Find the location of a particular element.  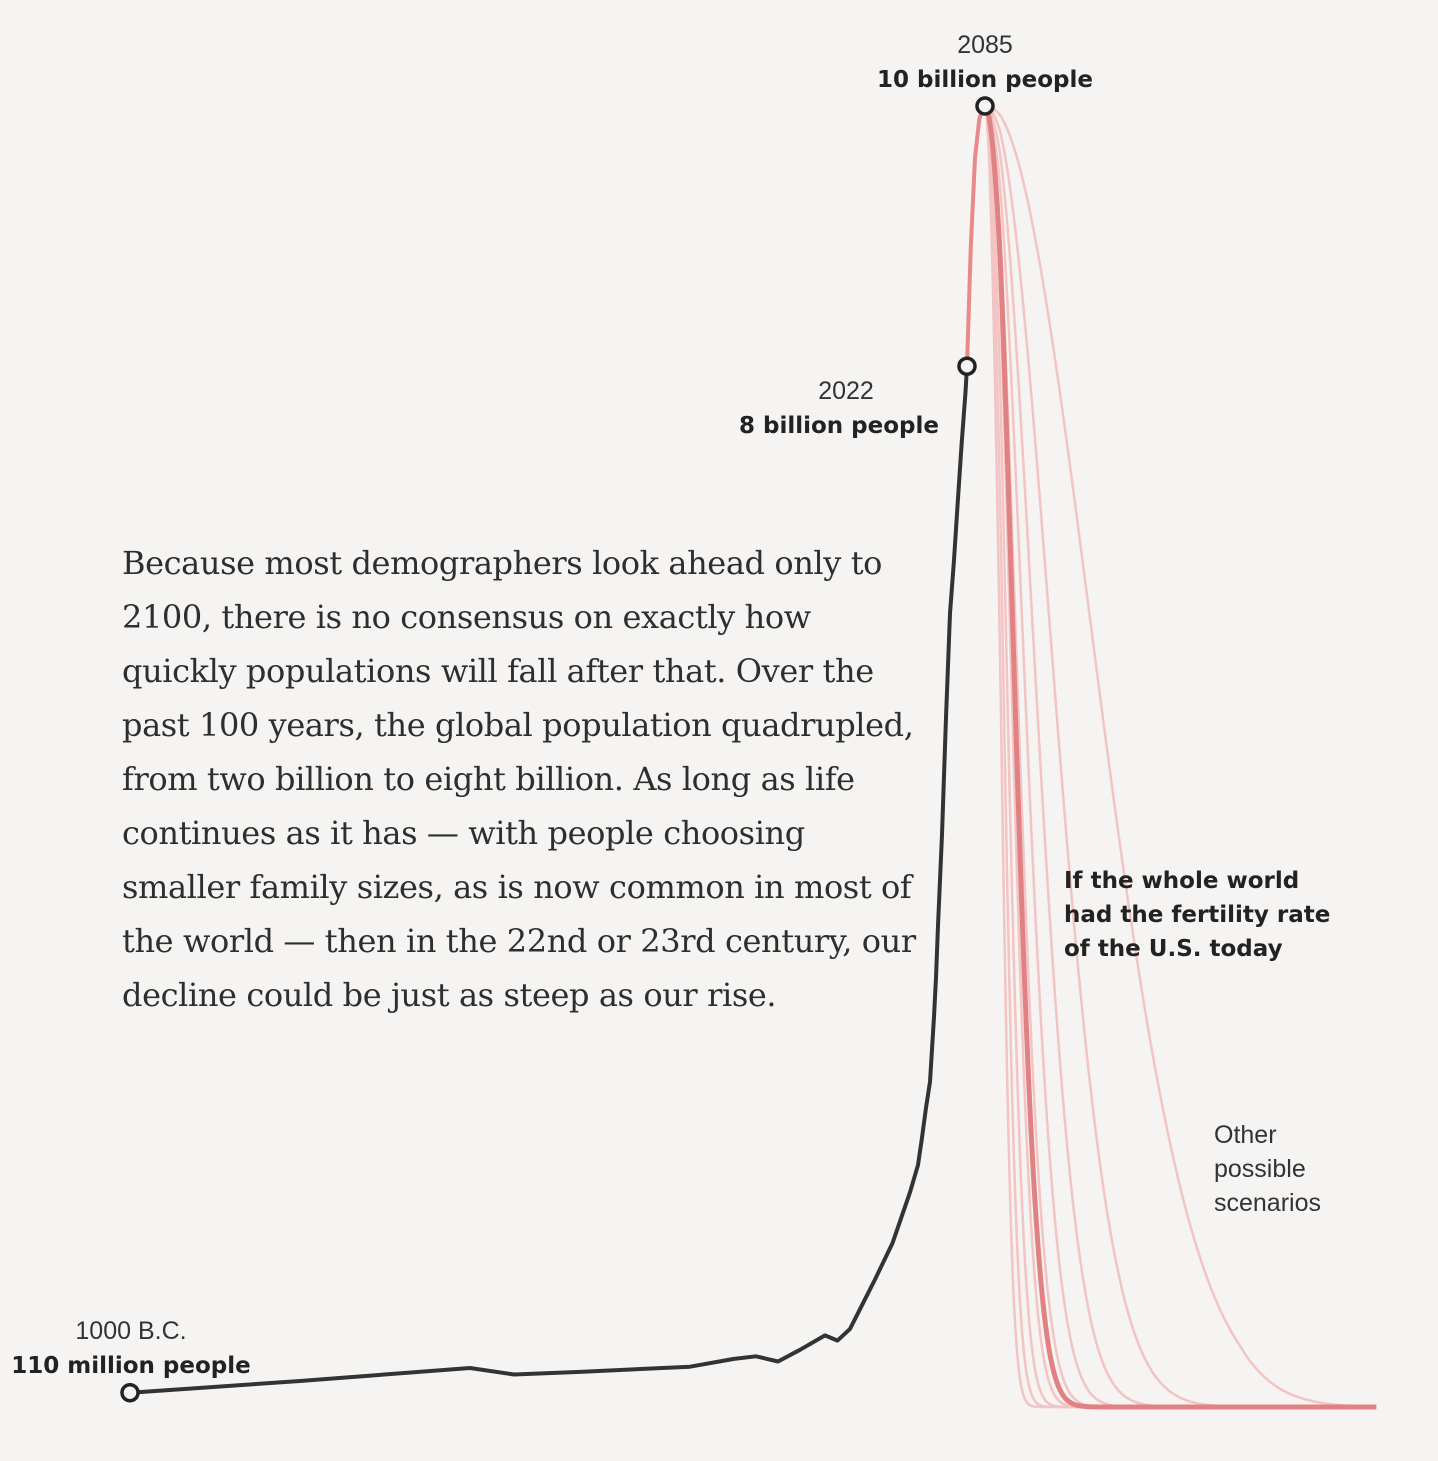

other-label-line-3: scenarios is located at coordinates (1267, 1203).